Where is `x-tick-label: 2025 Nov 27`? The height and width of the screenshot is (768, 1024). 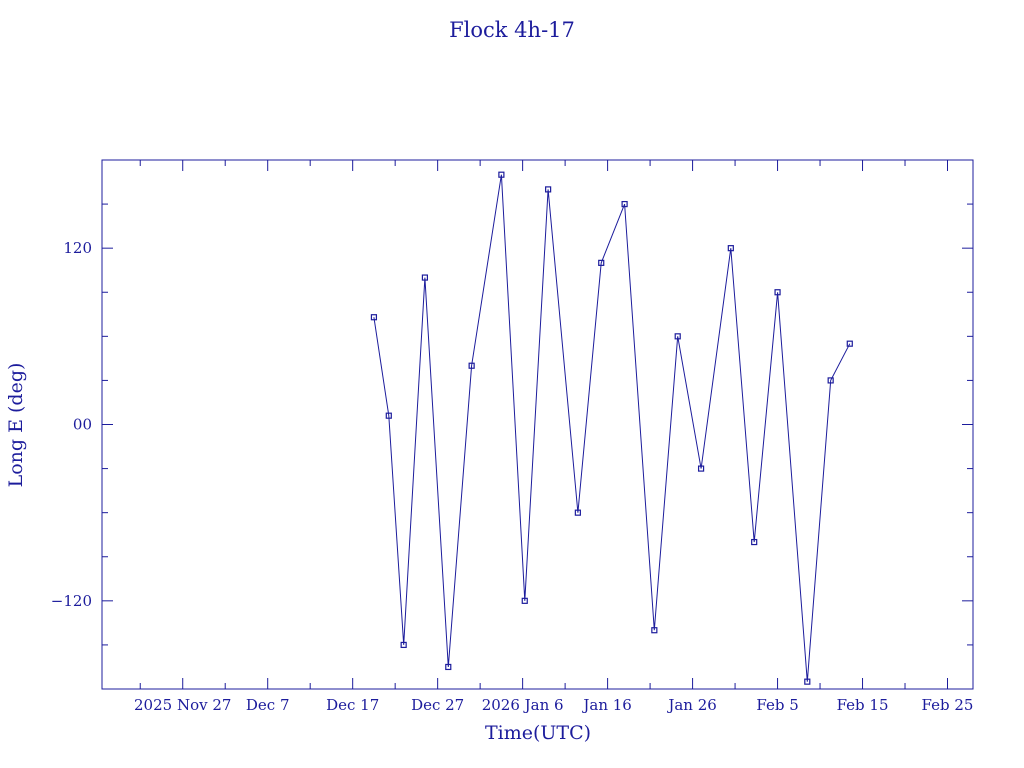 x-tick-label: 2025 Nov 27 is located at coordinates (182, 705).